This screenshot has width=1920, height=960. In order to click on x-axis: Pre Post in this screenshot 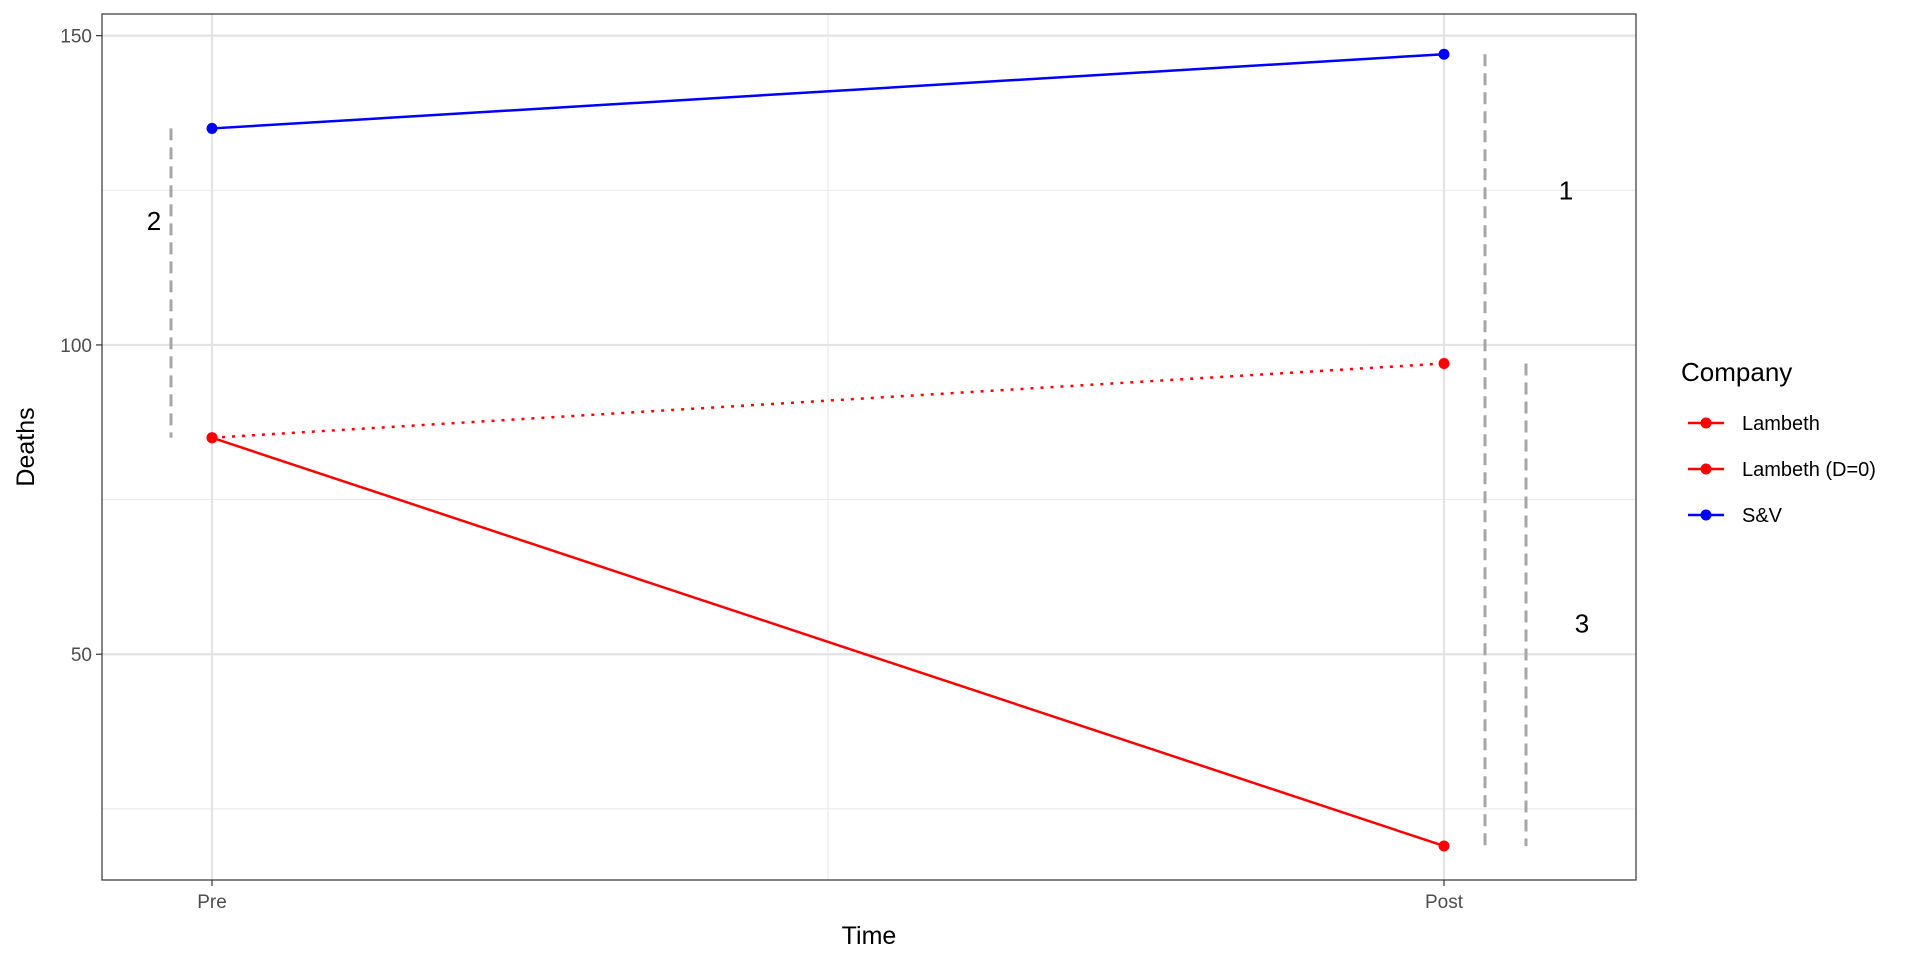, I will do `click(830, 896)`.